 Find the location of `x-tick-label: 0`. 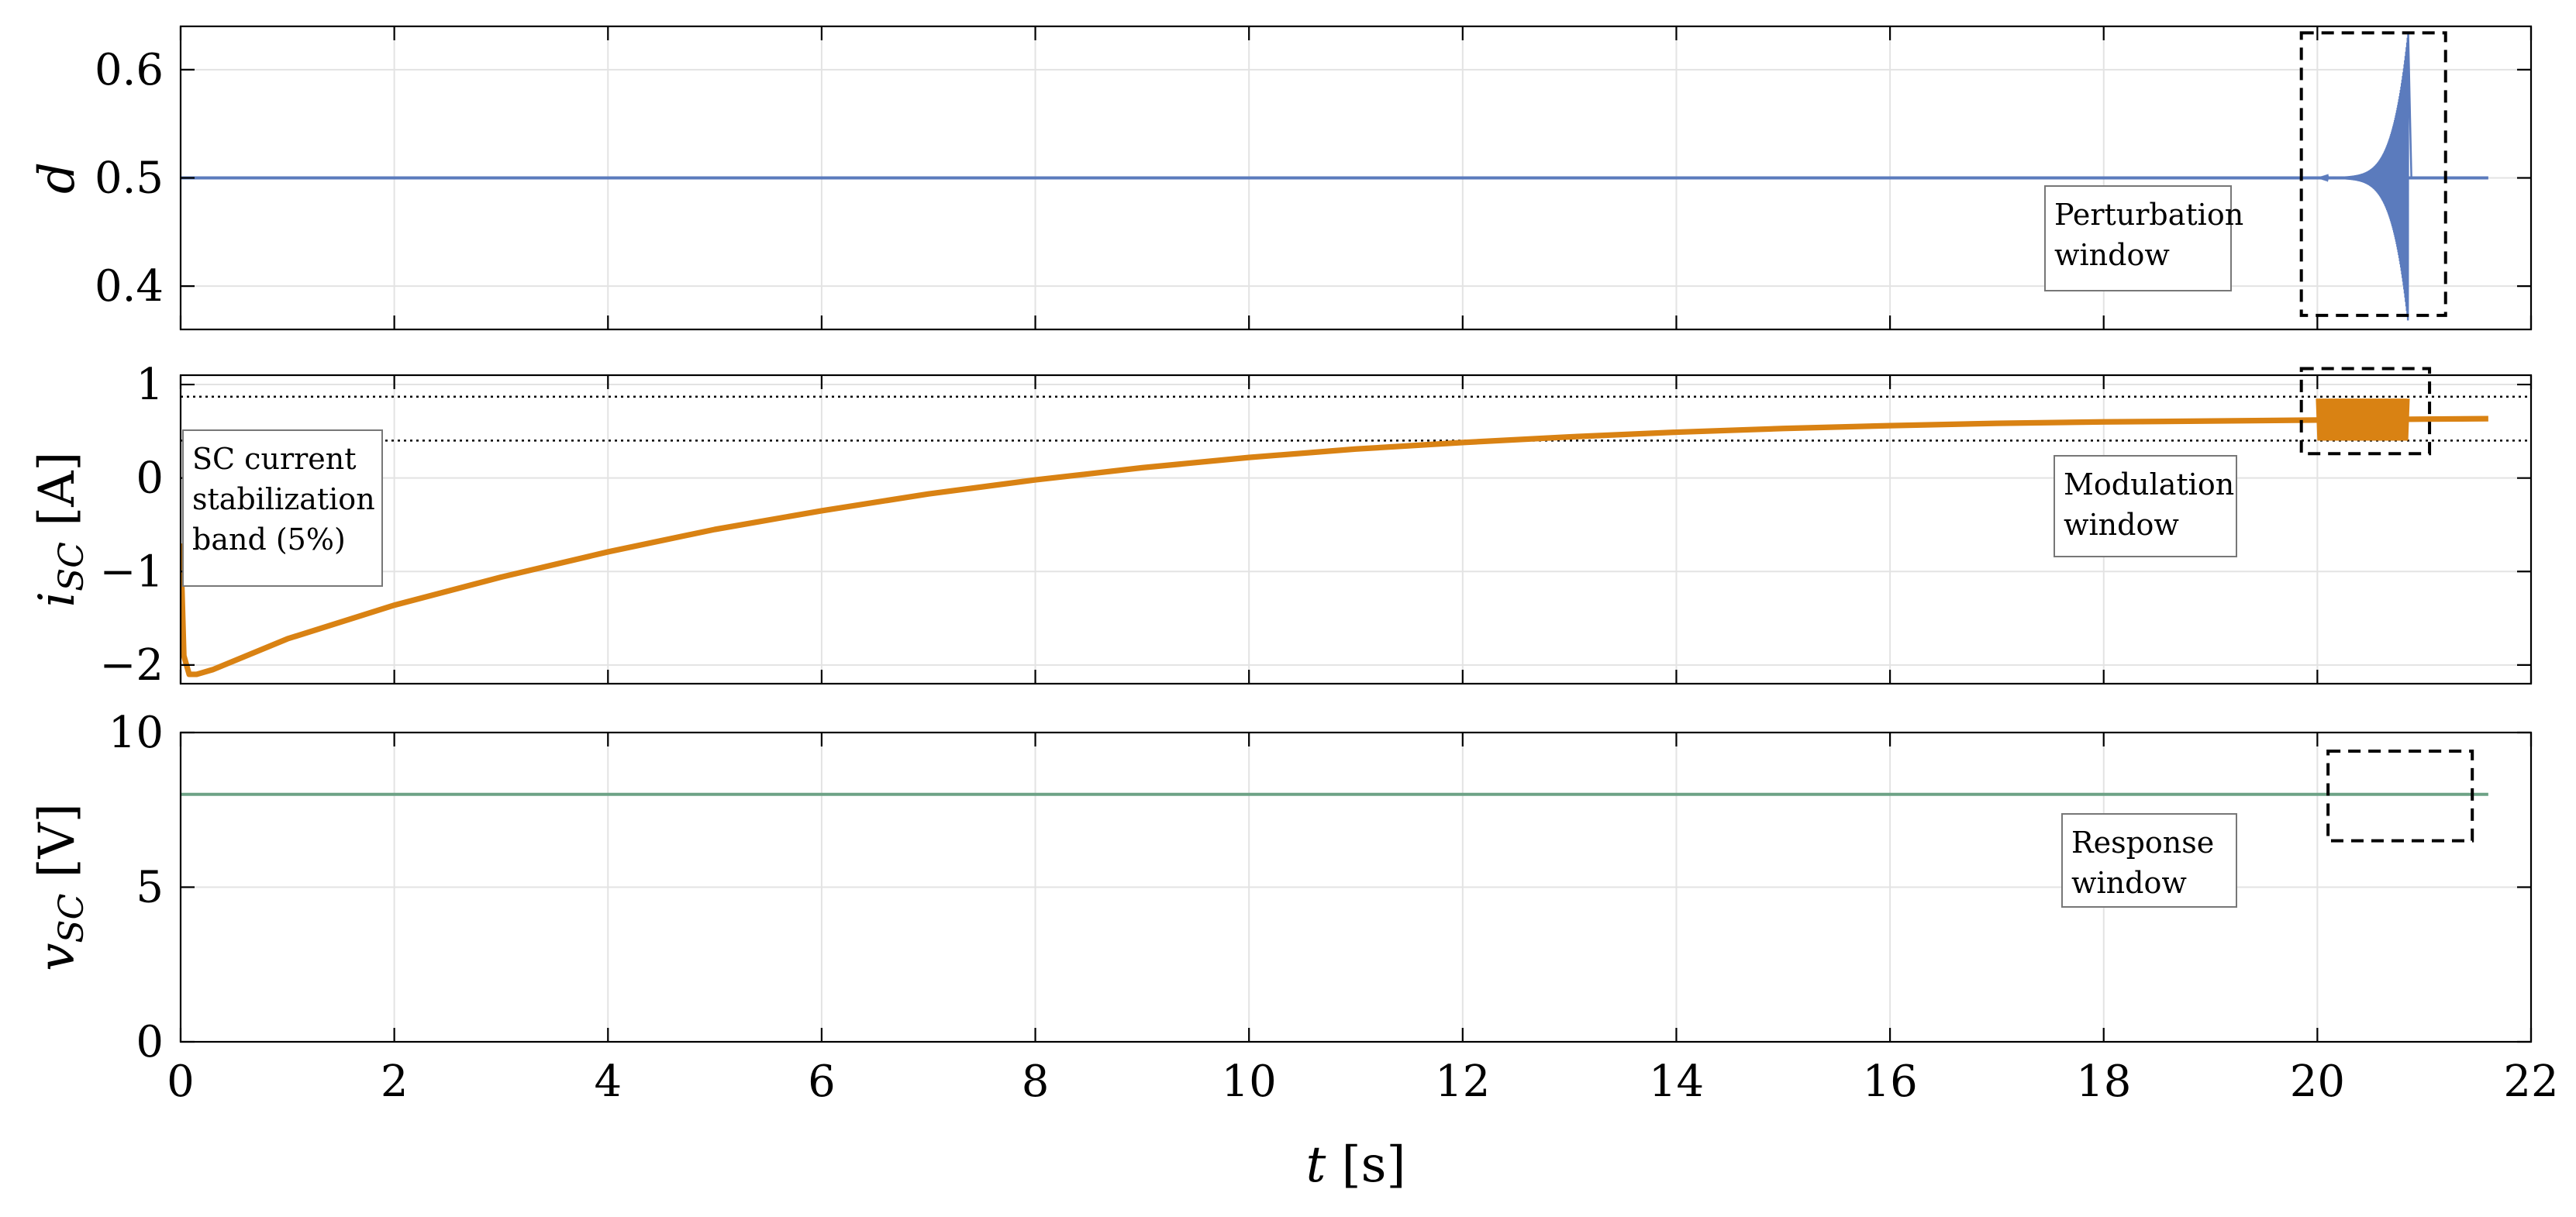

x-tick-label: 0 is located at coordinates (181, 1082).